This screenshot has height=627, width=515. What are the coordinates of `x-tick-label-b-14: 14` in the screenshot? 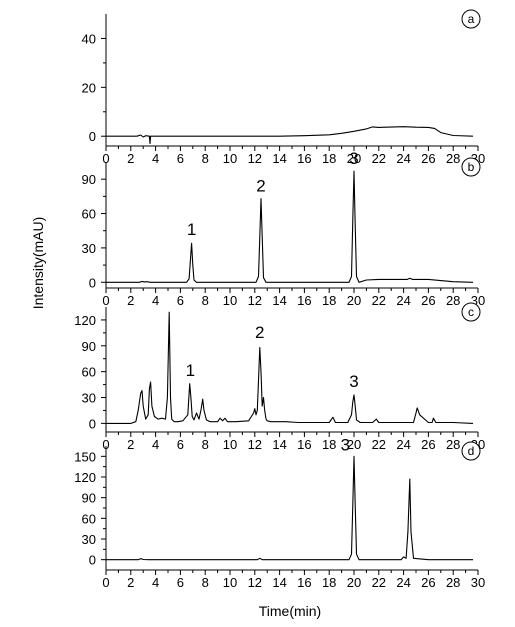 It's located at (279, 300).